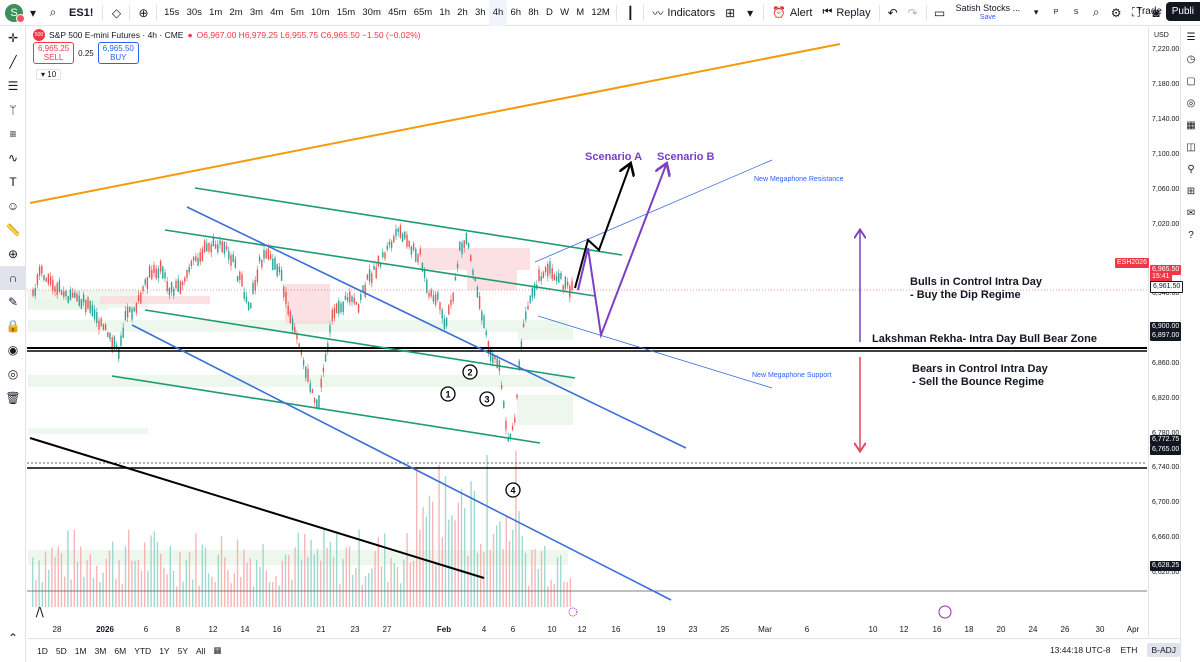 This screenshot has width=1200, height=662. Describe the element at coordinates (498, 13) in the screenshot. I see `interval-4h: 4h` at that location.